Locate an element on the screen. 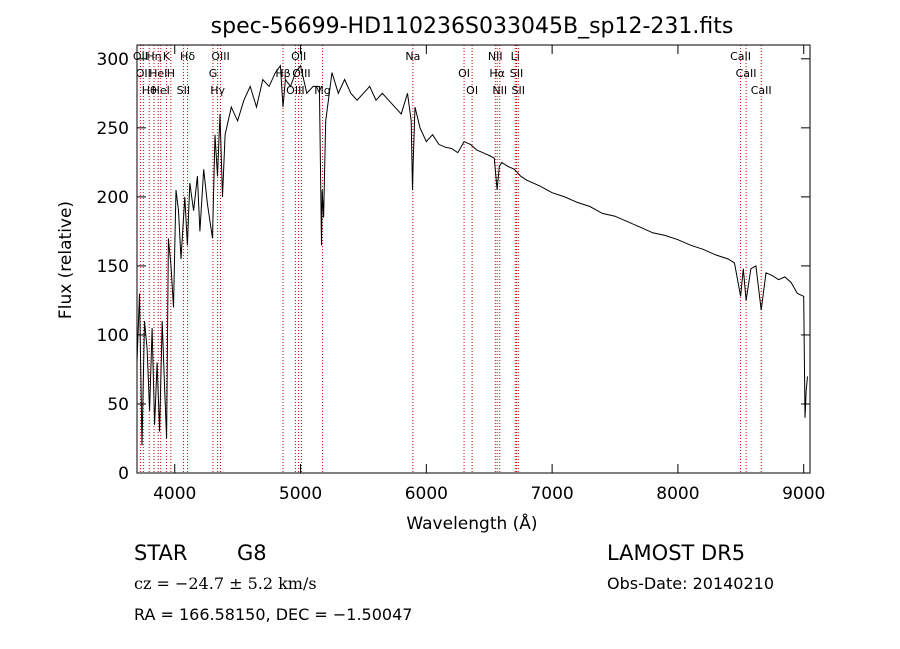 This screenshot has width=900, height=649. emission-line-label: H is located at coordinates (171, 73).